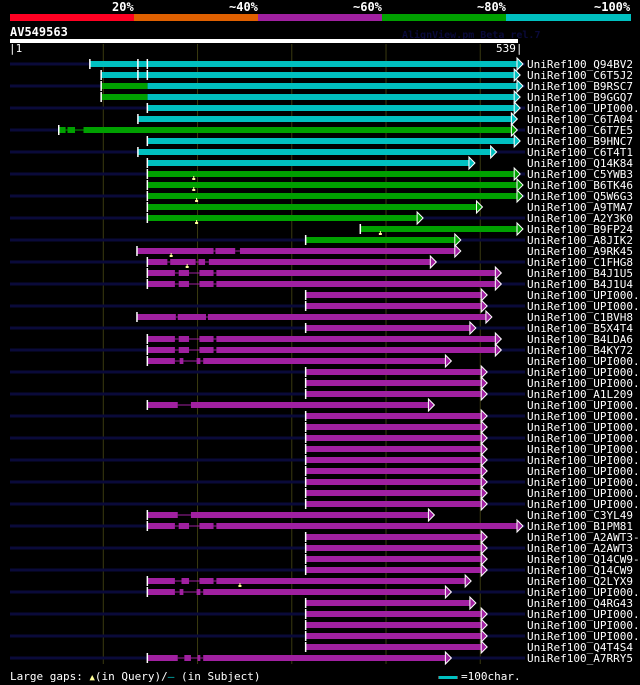  I want to click on in-subject-label: (in Subject), so click(217, 676).